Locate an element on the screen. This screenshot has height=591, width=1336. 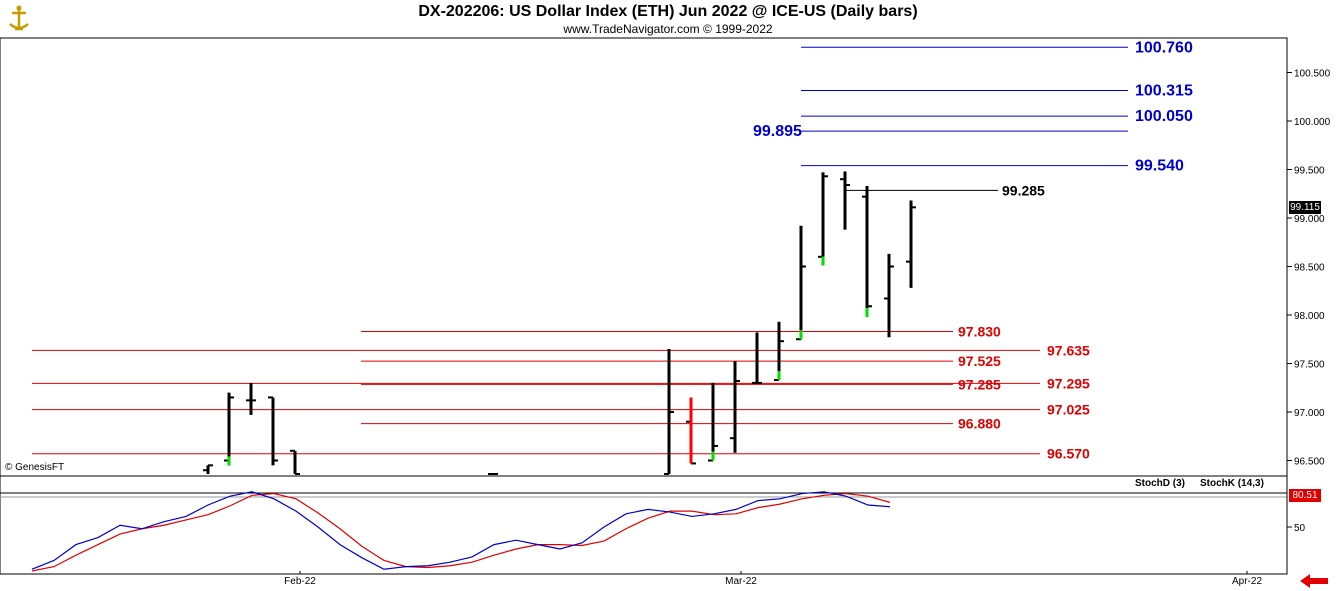
level-label: 100.760 is located at coordinates (1164, 47).